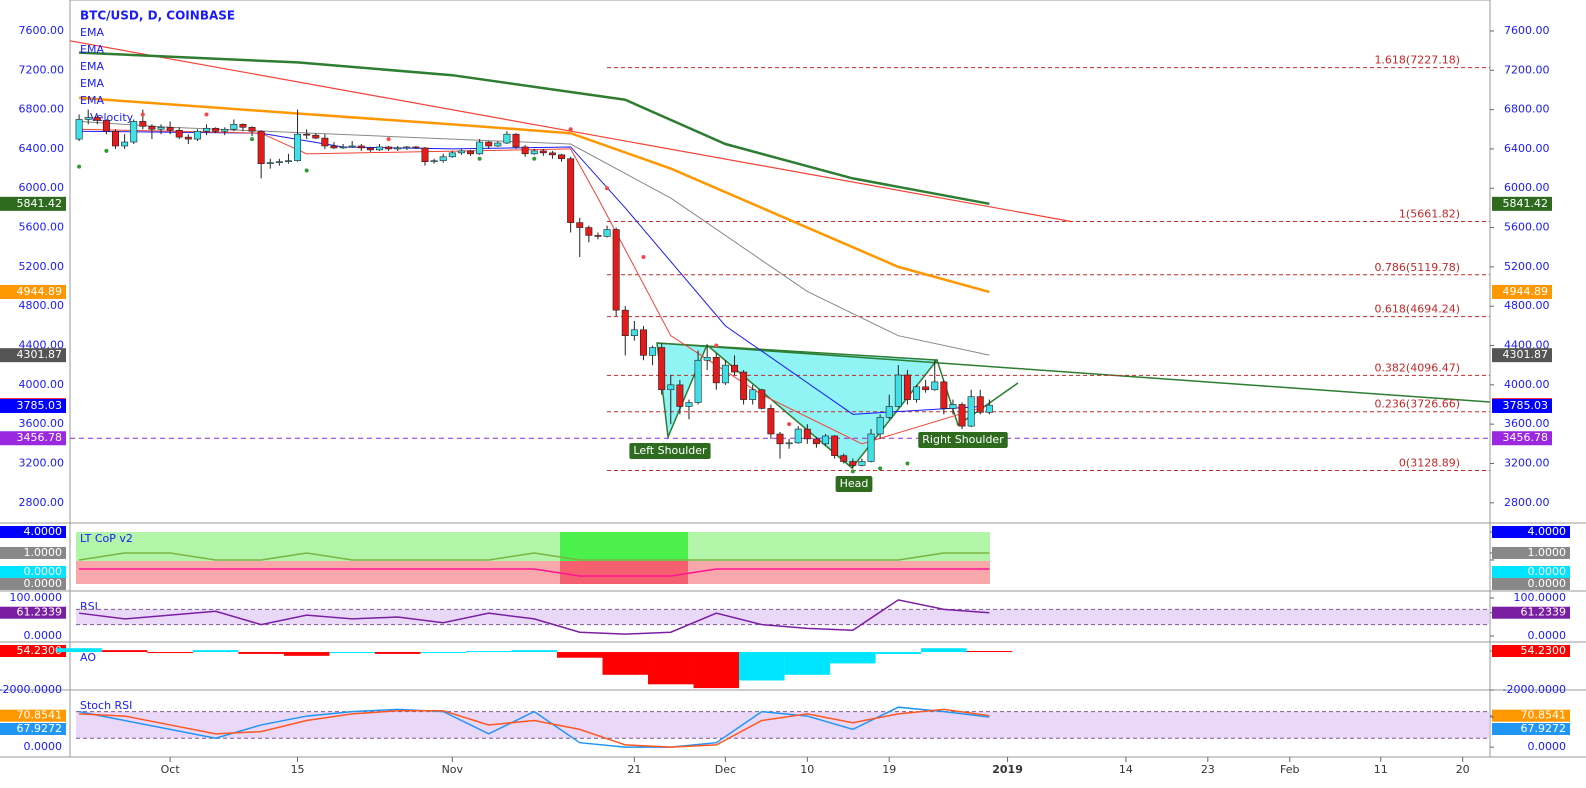 The height and width of the screenshot is (788, 1586). What do you see at coordinates (1463, 769) in the screenshot?
I see `x-tick-label: 20` at bounding box center [1463, 769].